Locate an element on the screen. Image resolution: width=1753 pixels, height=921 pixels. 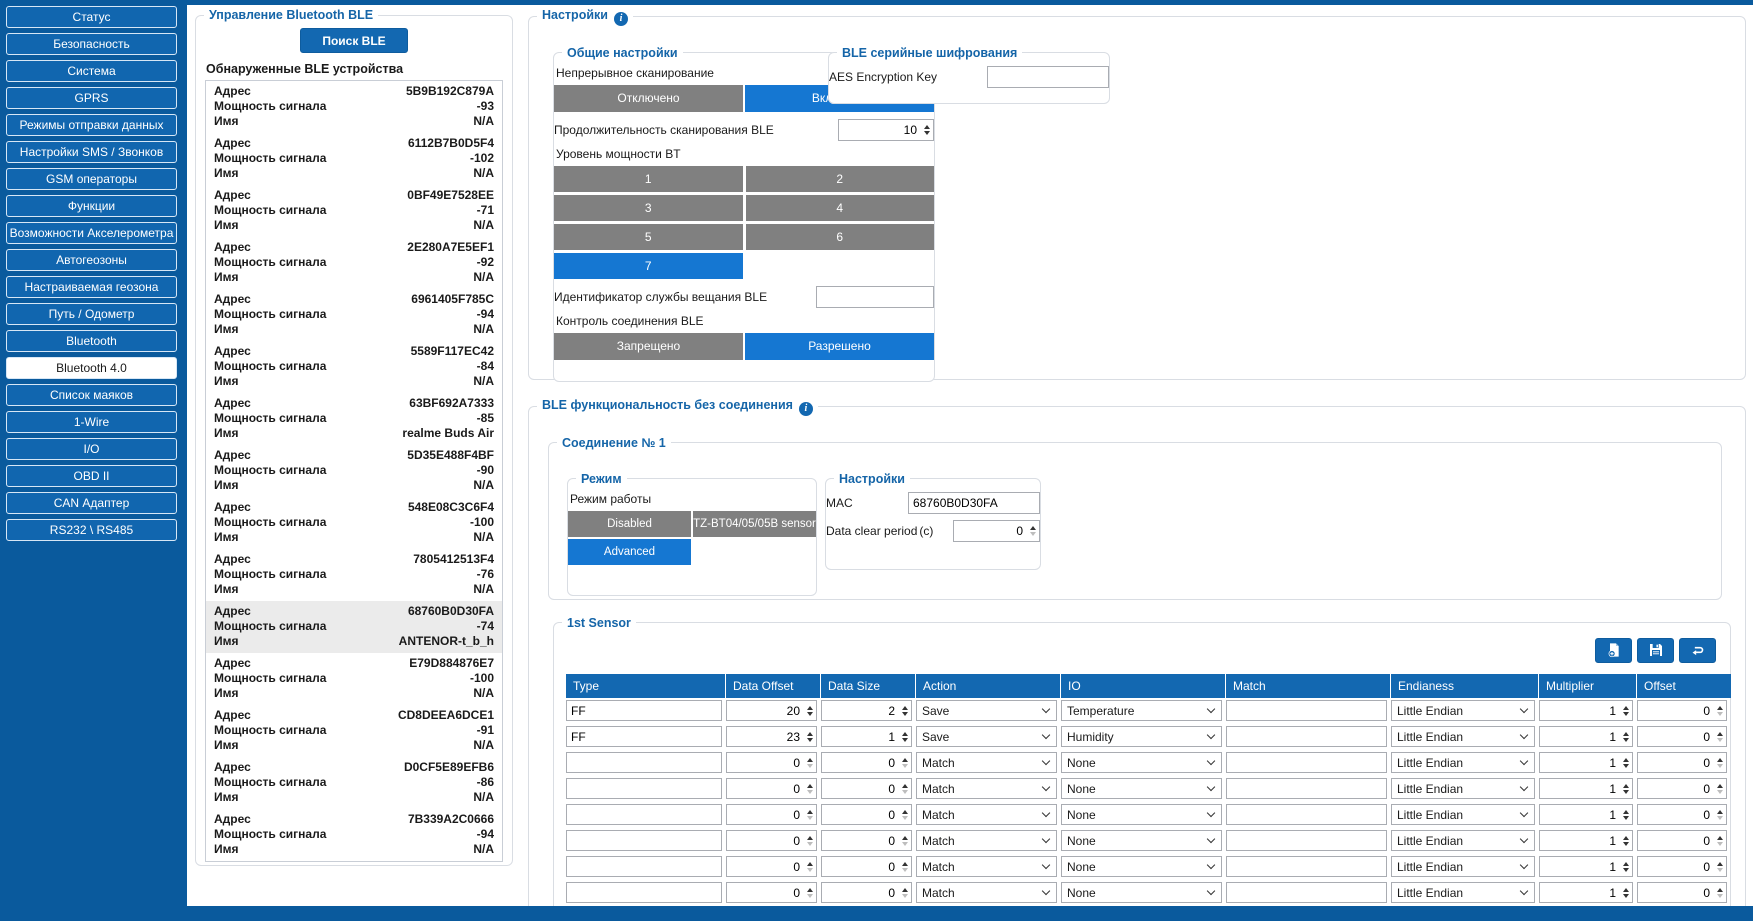
sidebar-item-gprs: GPRS is located at coordinates (91, 98).